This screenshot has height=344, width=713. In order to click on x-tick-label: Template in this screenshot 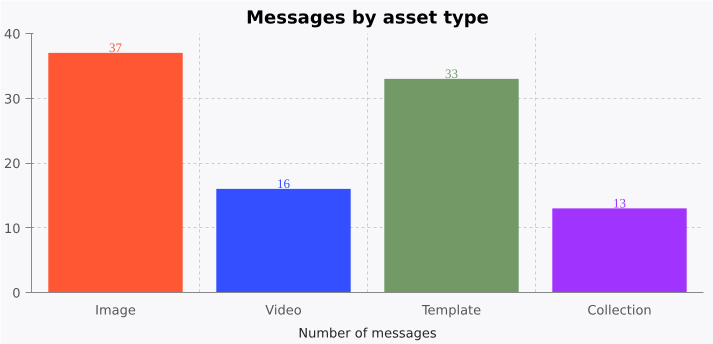, I will do `click(451, 311)`.